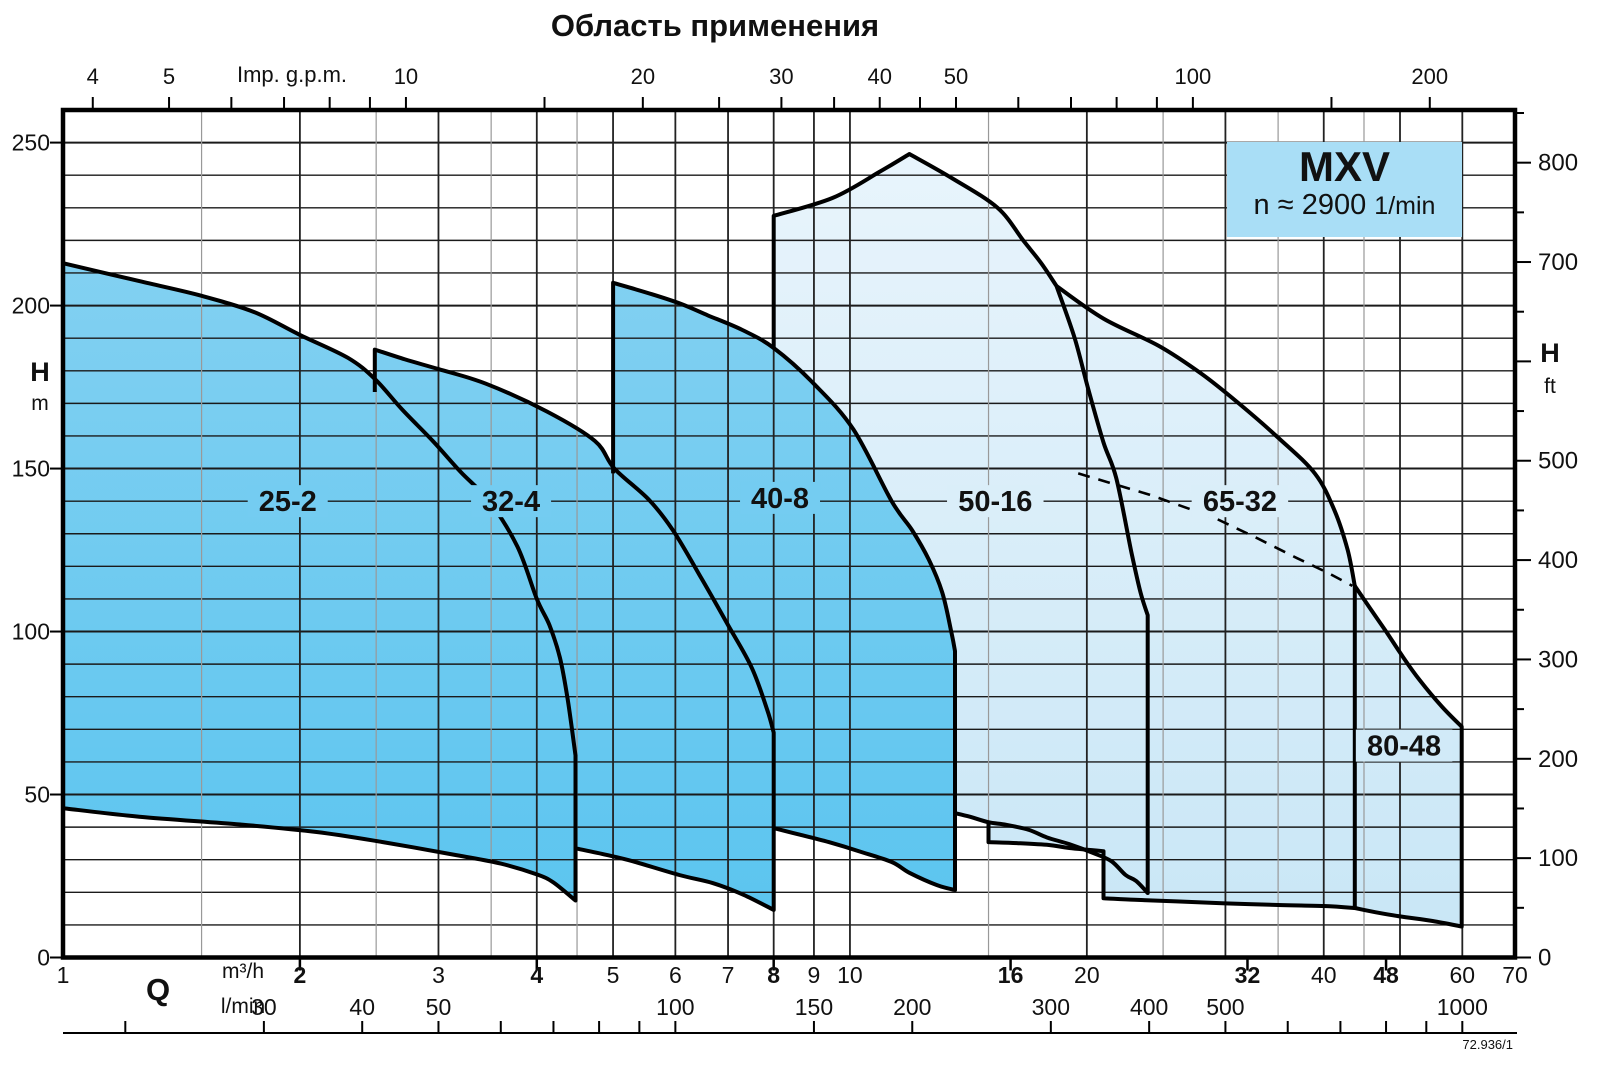  What do you see at coordinates (850, 975) in the screenshot?
I see `bottom-m3h-label: 10` at bounding box center [850, 975].